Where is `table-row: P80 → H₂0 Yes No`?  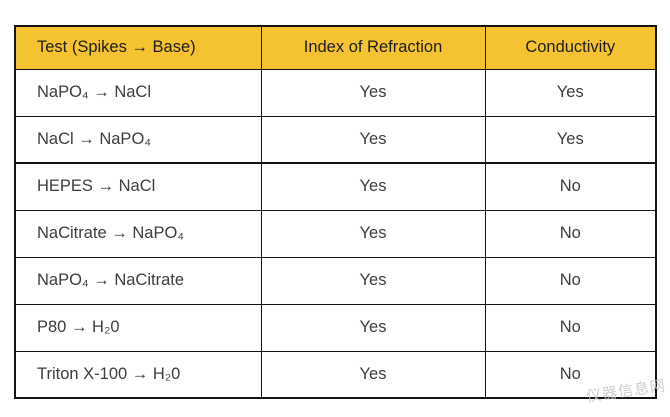 table-row: P80 → H₂0 Yes No is located at coordinates (335, 327).